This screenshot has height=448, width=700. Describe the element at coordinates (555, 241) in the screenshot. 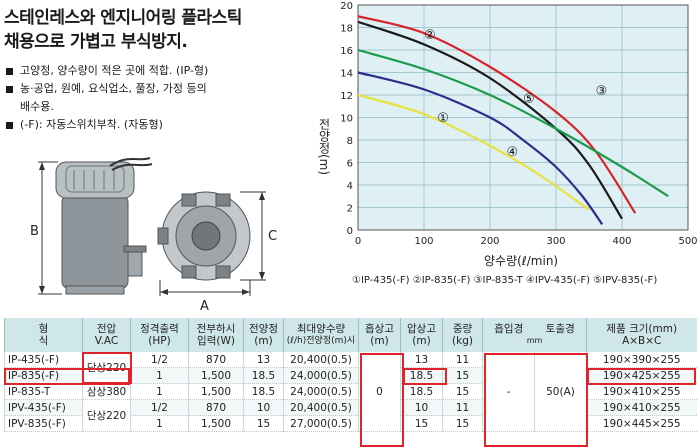

I see `x-tick-label: 300` at that location.